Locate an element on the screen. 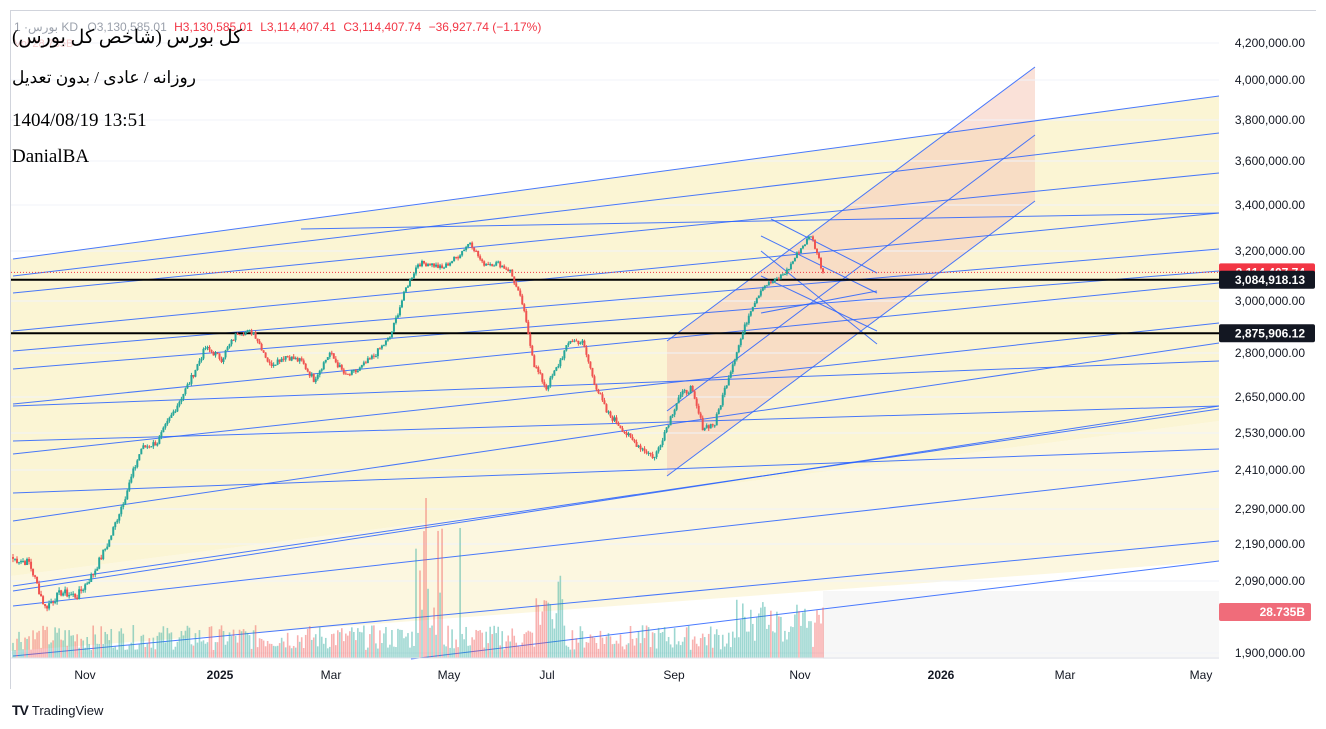 This screenshot has height=729, width=1326. chart-datetime: 1404/08/19 13:51 is located at coordinates (79, 120).